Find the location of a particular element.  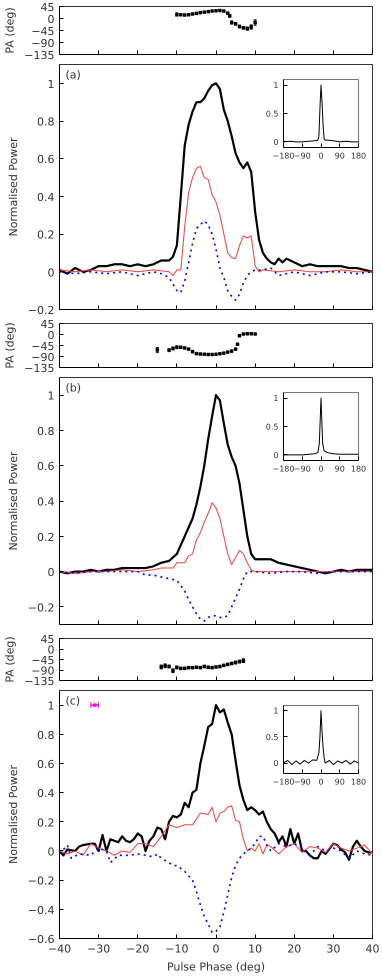

x-tick-label: 20 is located at coordinates (294, 949).